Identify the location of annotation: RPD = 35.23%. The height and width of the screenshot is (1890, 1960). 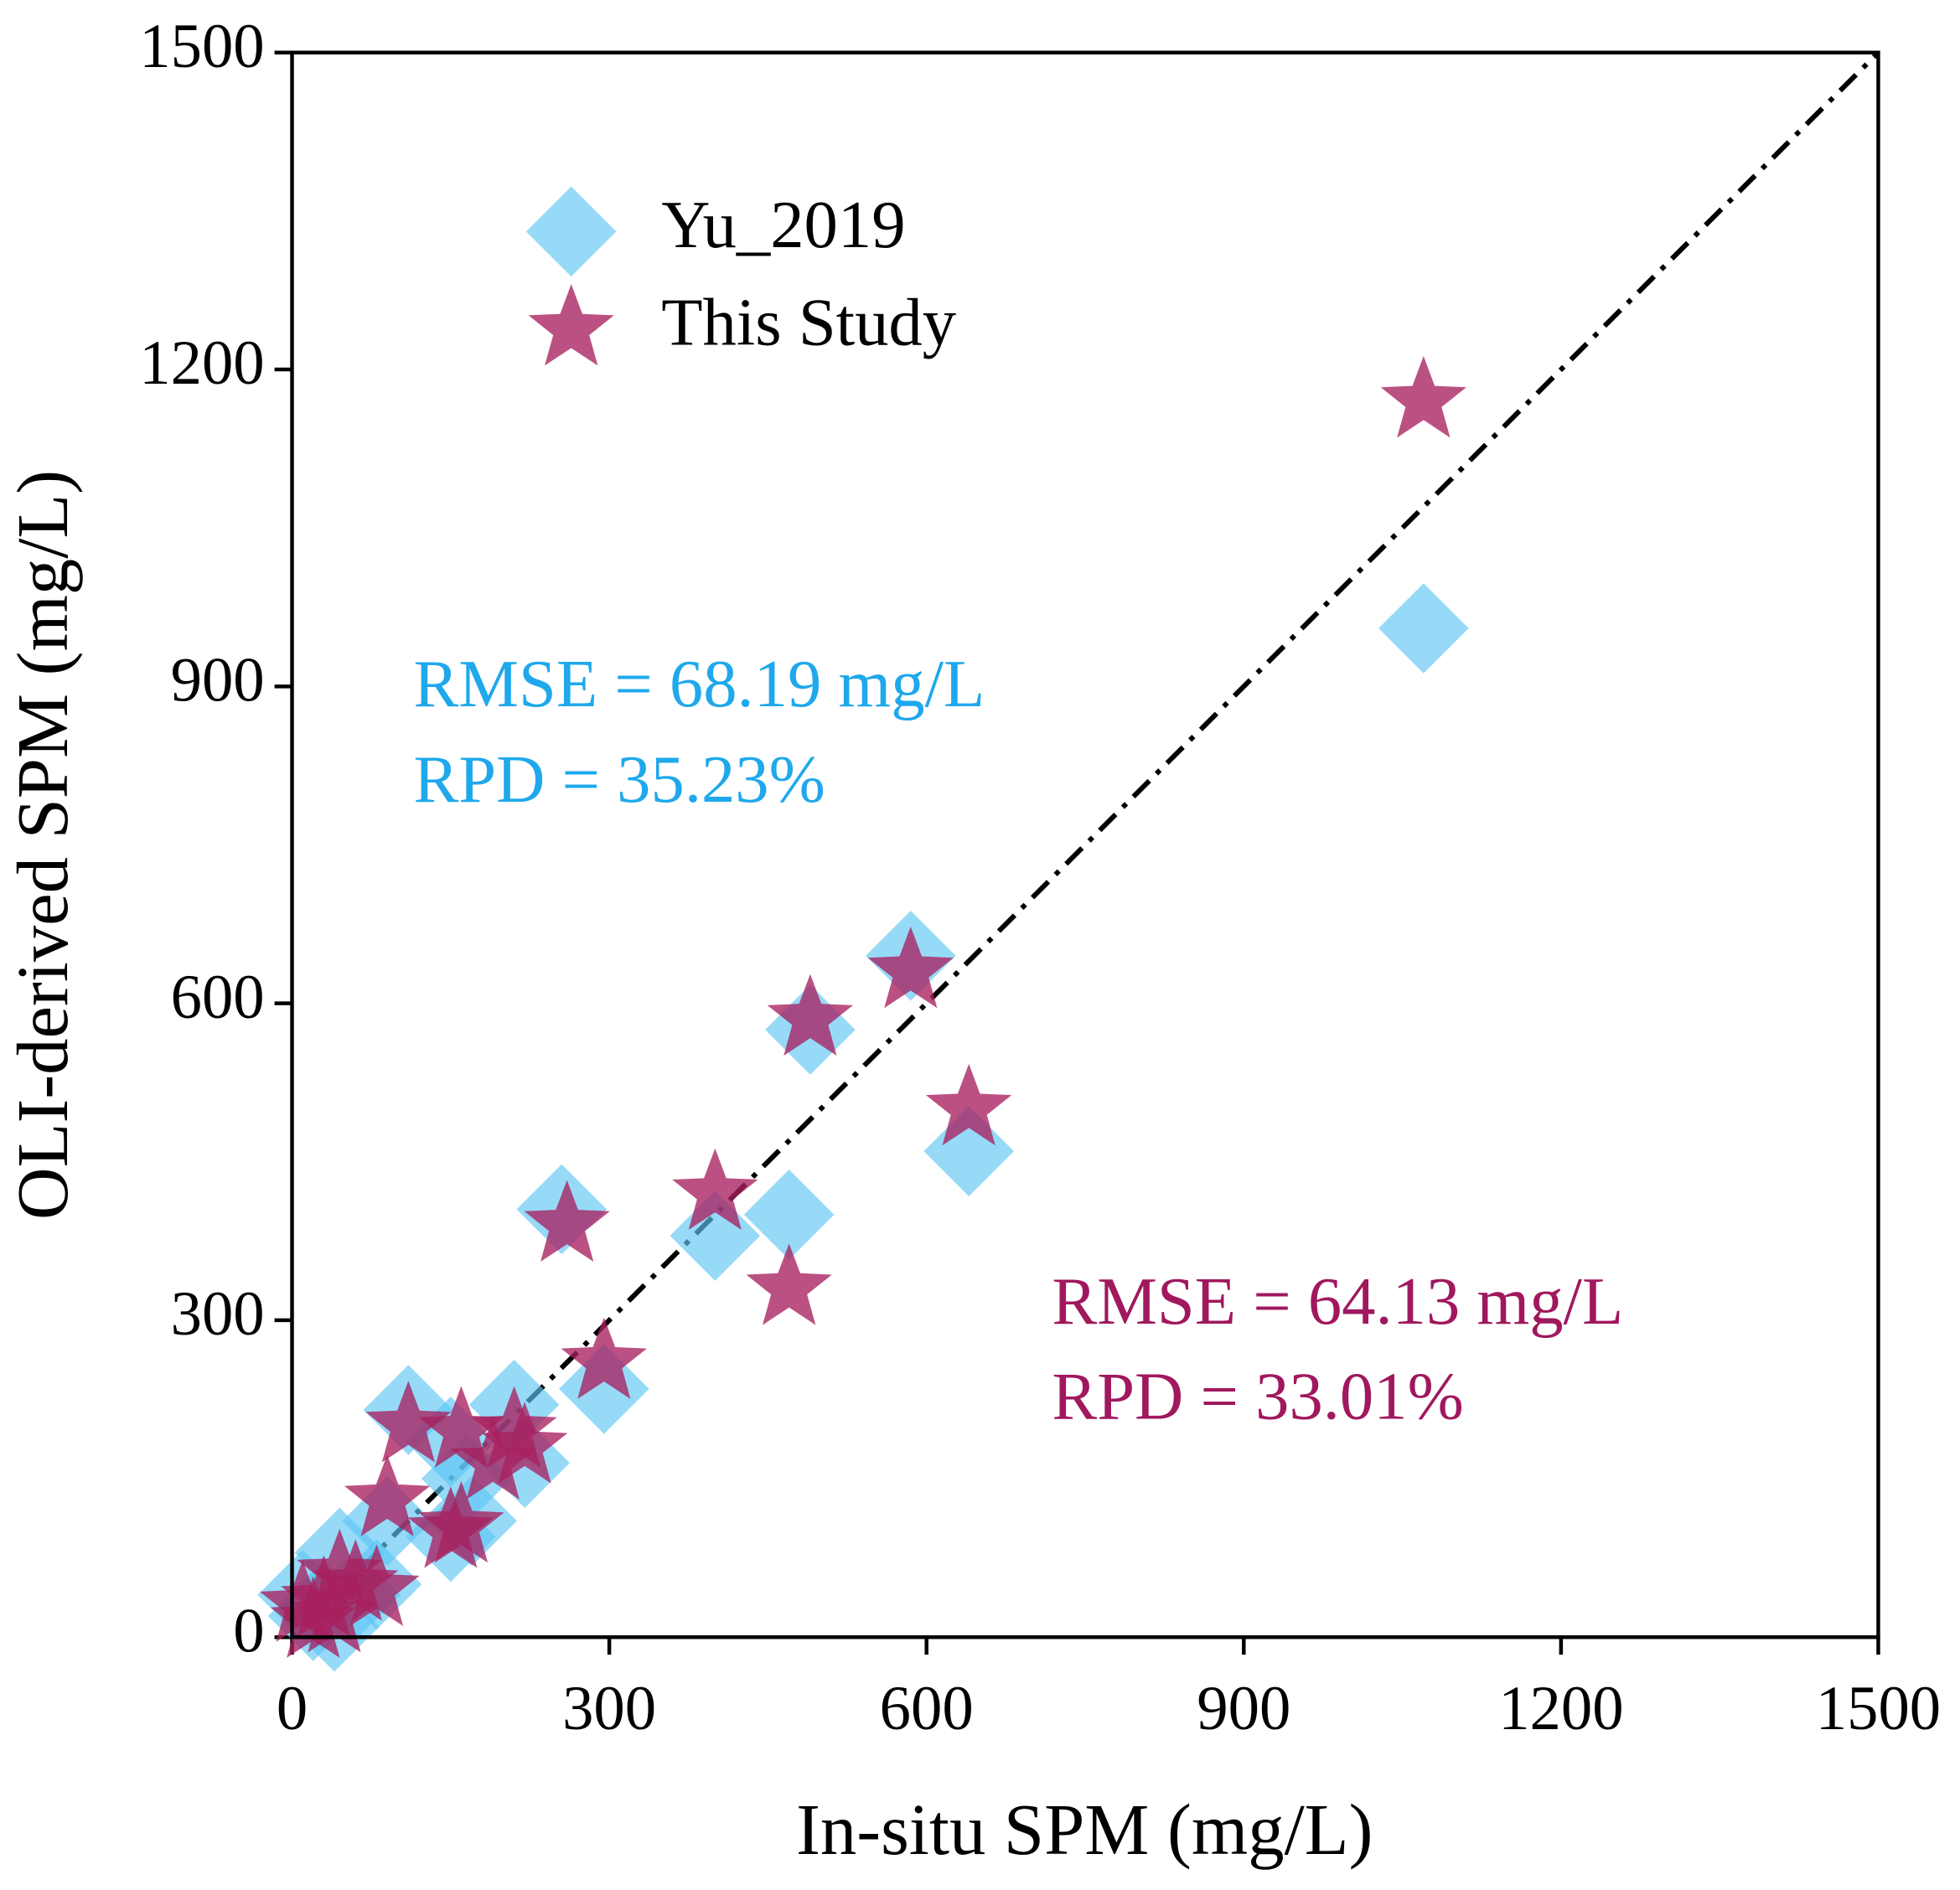
(619, 779).